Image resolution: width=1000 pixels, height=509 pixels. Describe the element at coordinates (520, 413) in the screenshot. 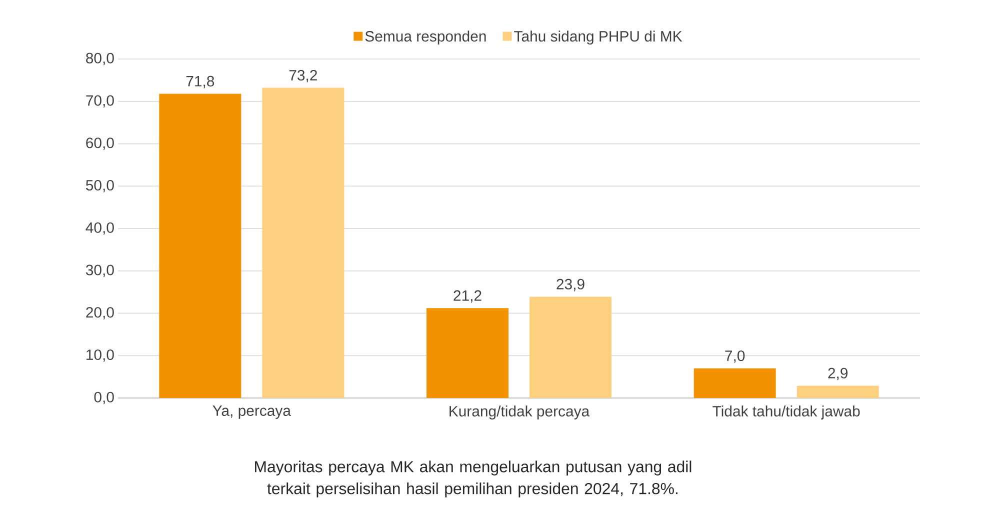

I see `x-tick-label: Kurang/tidak percaya` at that location.